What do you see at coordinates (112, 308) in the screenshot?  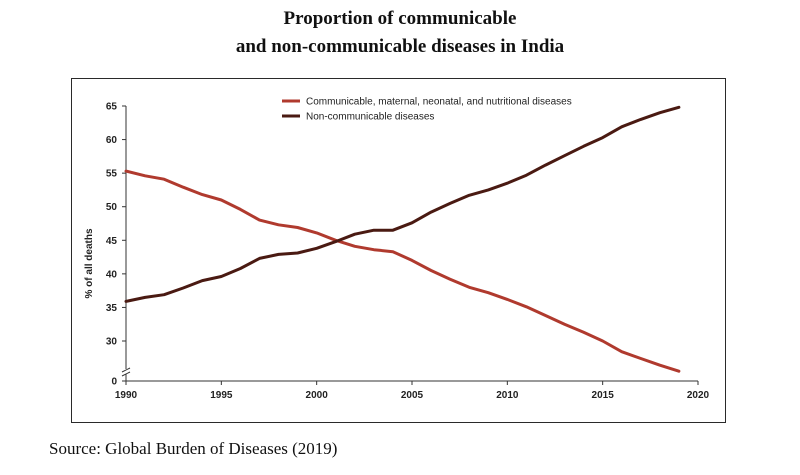 I see `y-tick-label: 35` at bounding box center [112, 308].